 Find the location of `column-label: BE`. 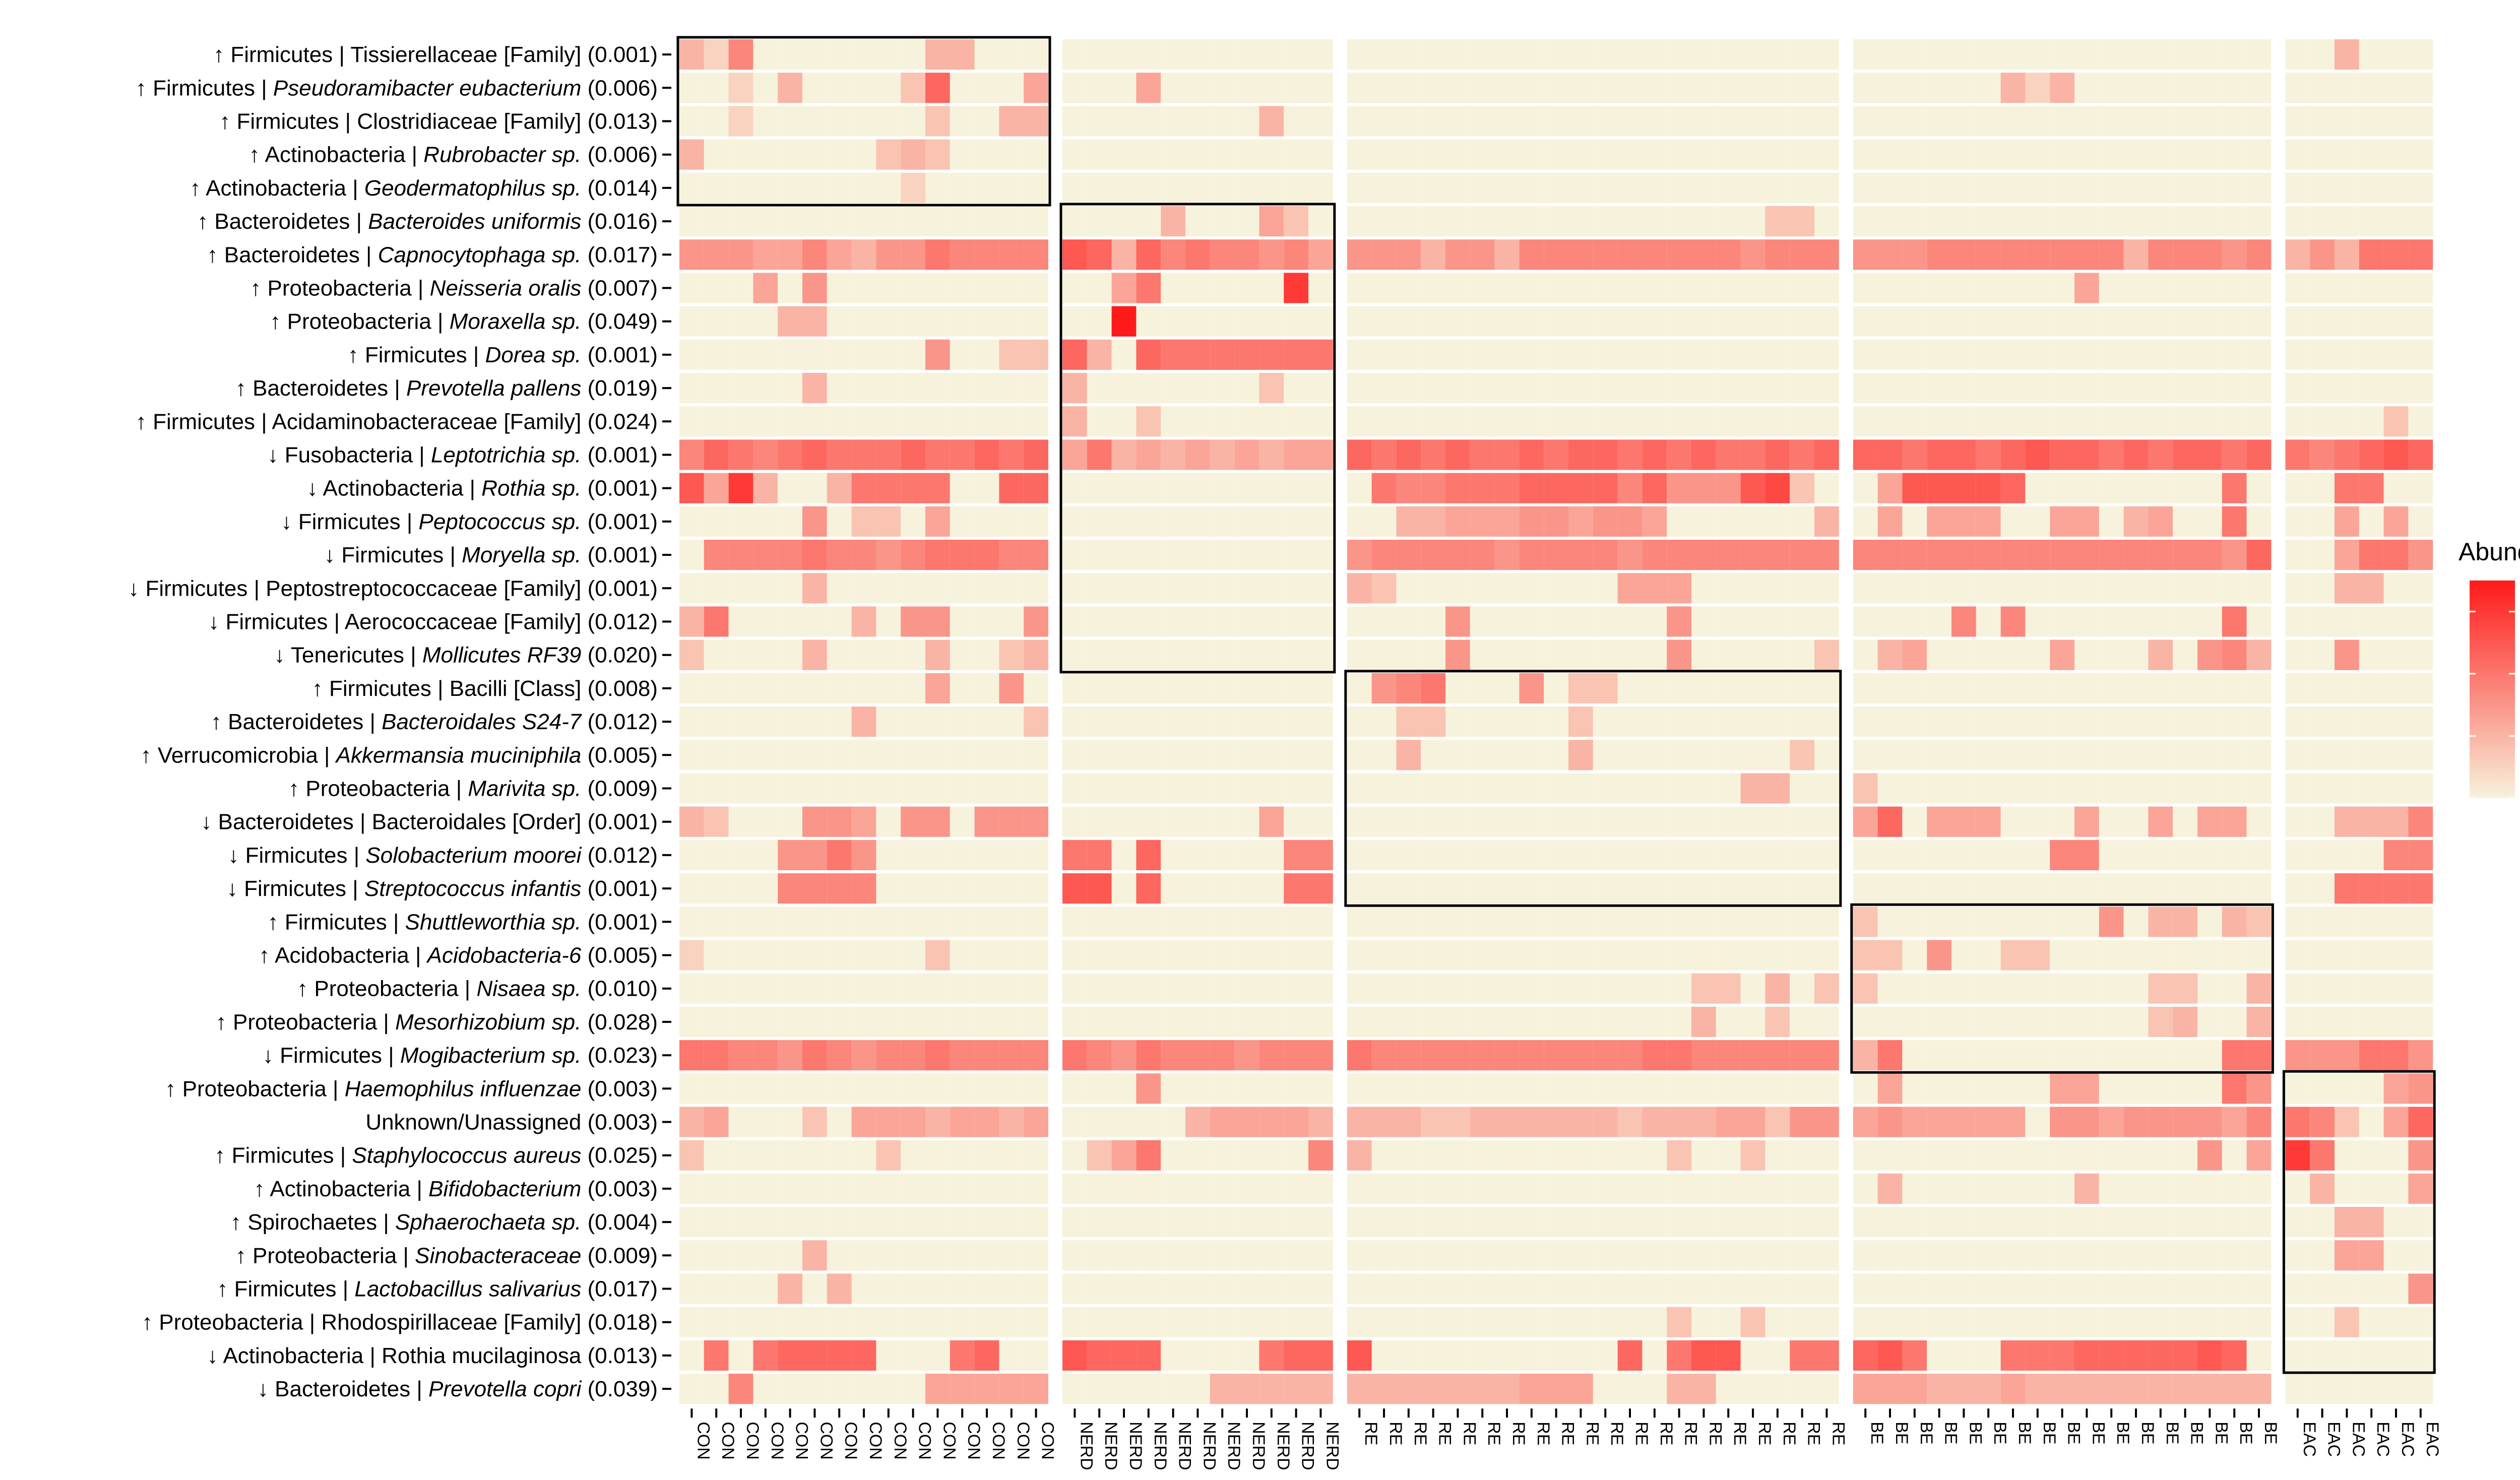

column-label: BE is located at coordinates (1951, 1433).